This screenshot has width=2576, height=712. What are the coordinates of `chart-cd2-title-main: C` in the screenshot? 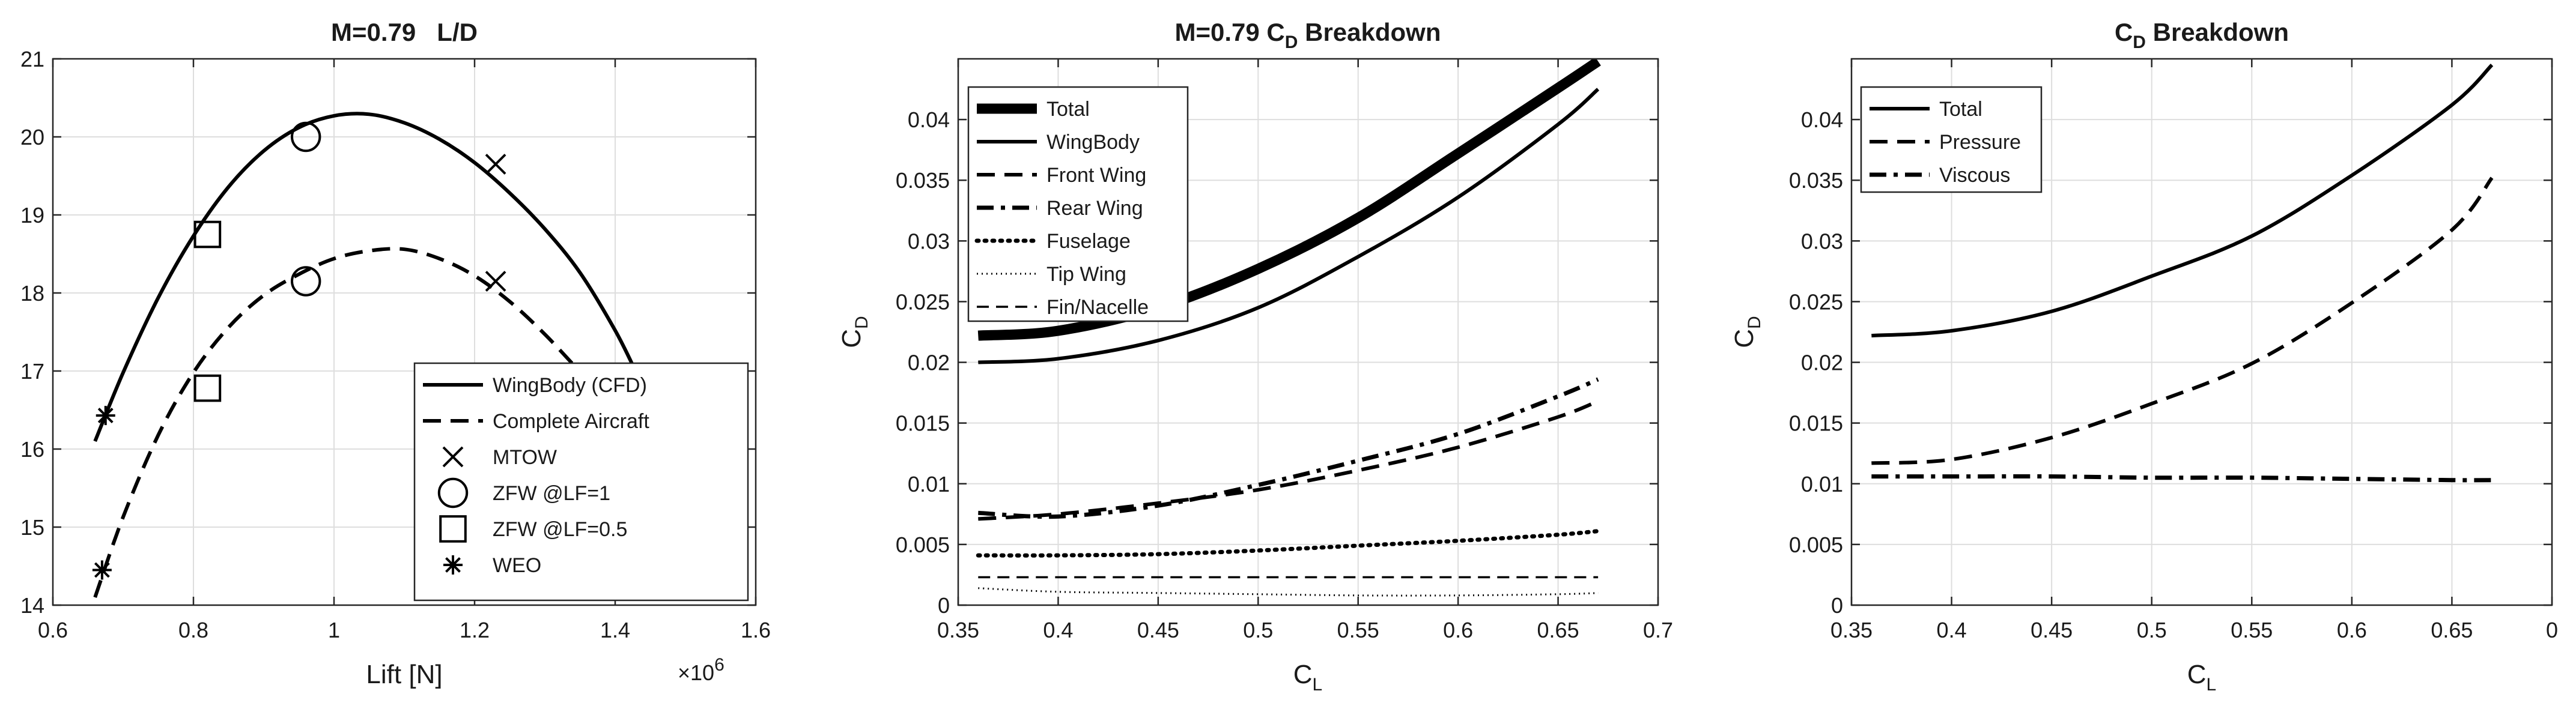 It's located at (2124, 32).